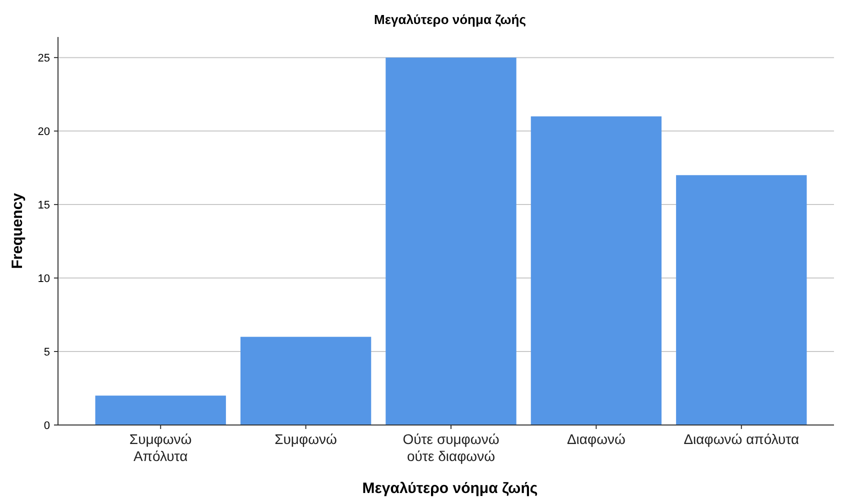 The image size is (842, 500). What do you see at coordinates (450, 488) in the screenshot?
I see `x-axis-title: Μεγαλύτερο νόημα ζωής` at bounding box center [450, 488].